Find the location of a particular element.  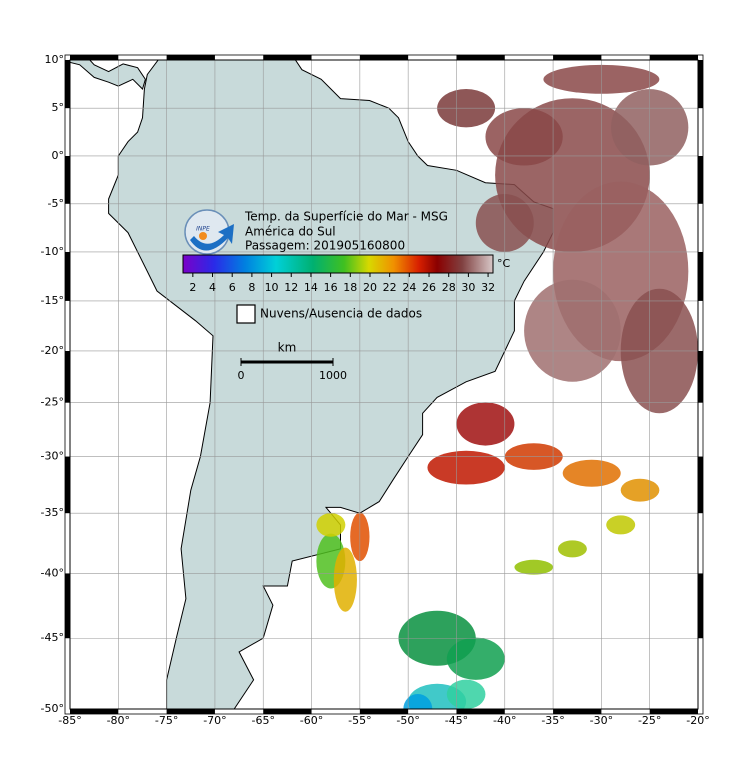

x-tick-label: -65° is located at coordinates (262, 720).